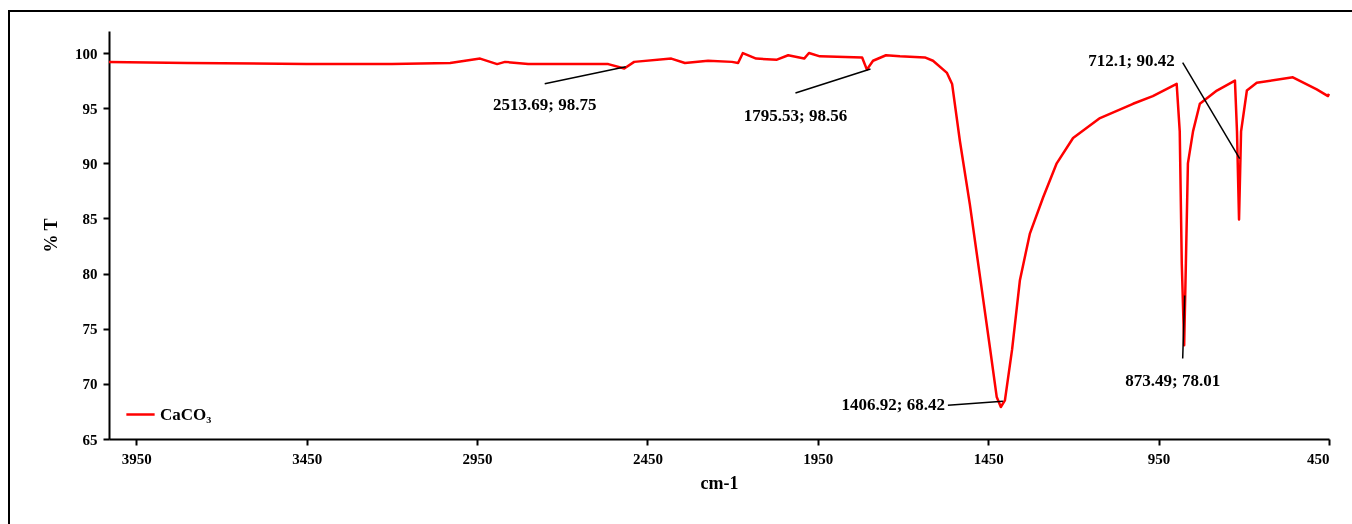  Describe the element at coordinates (988, 458) in the screenshot. I see `x-tick-label: 1450` at that location.